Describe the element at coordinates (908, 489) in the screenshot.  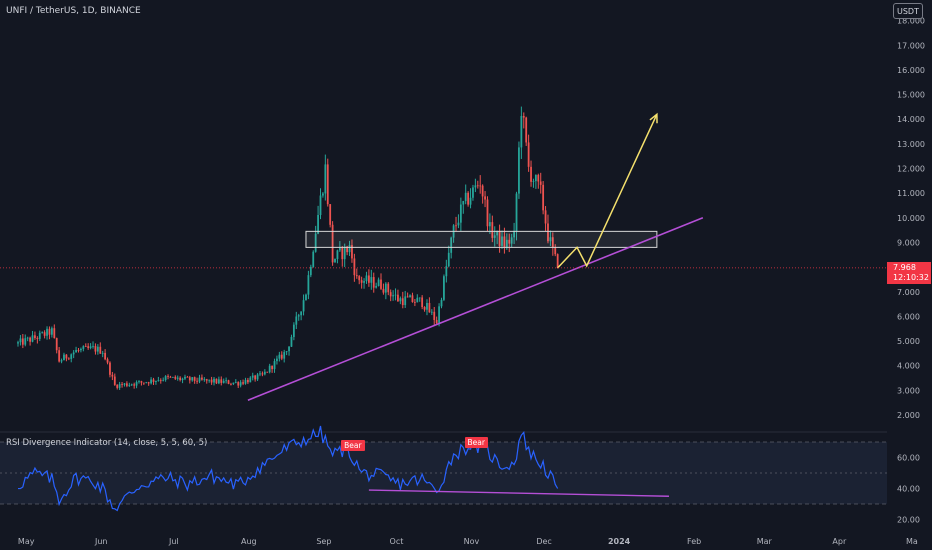
I see `rsi-tick-label: 40.00` at that location.